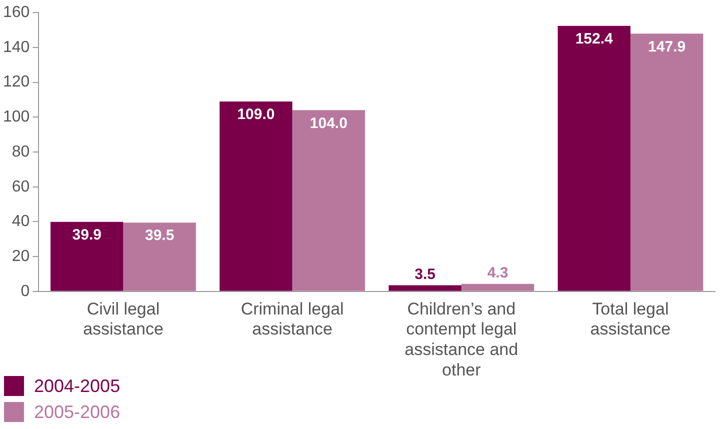 This screenshot has height=429, width=727. Describe the element at coordinates (16, 117) in the screenshot. I see `y-tick-label: 100` at that location.